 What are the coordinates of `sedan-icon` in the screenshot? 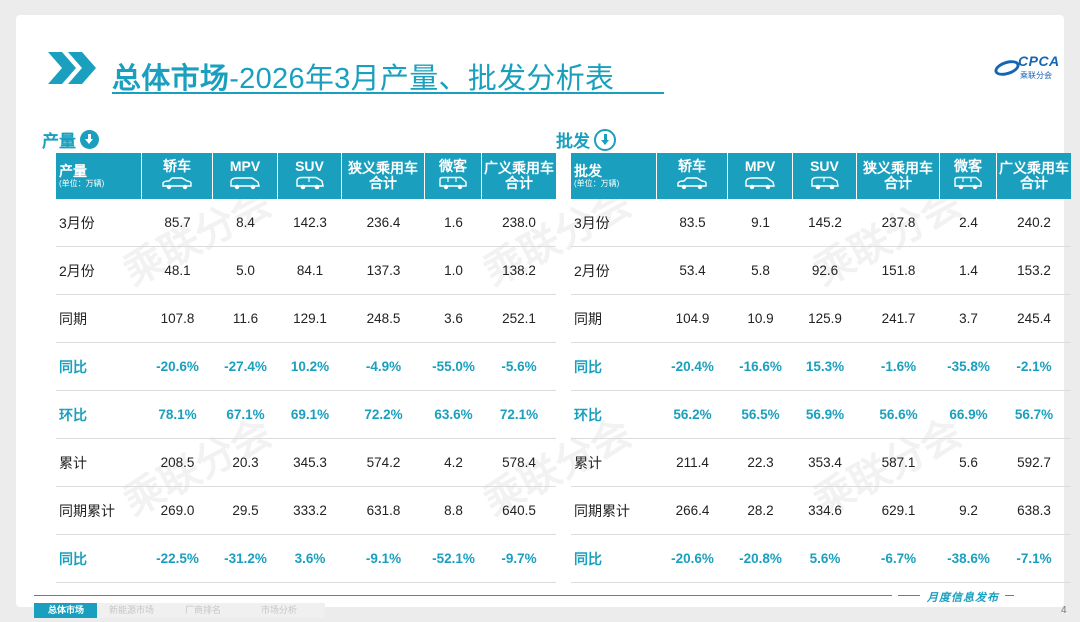 It's located at (692, 184).